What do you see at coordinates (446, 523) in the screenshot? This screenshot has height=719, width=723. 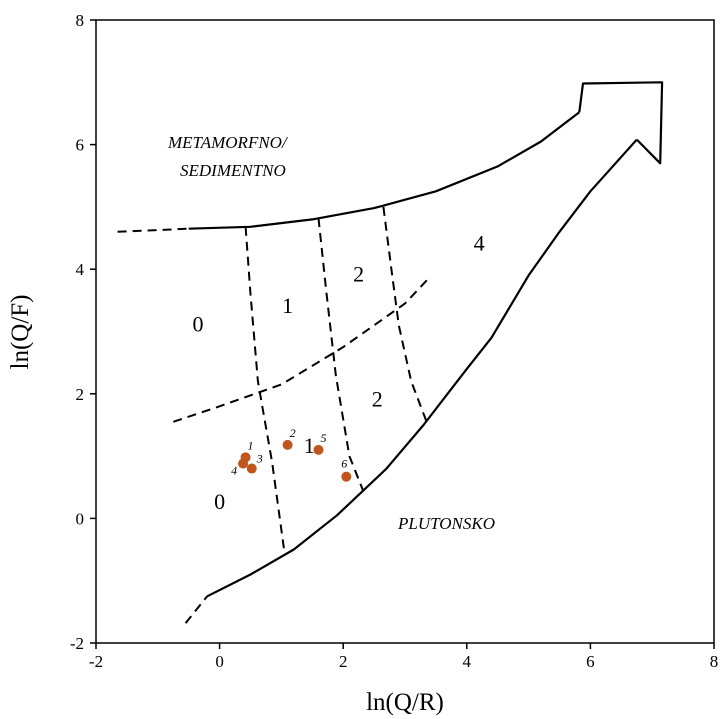 I see `field-label-plutonic: PLUTONSKO` at bounding box center [446, 523].